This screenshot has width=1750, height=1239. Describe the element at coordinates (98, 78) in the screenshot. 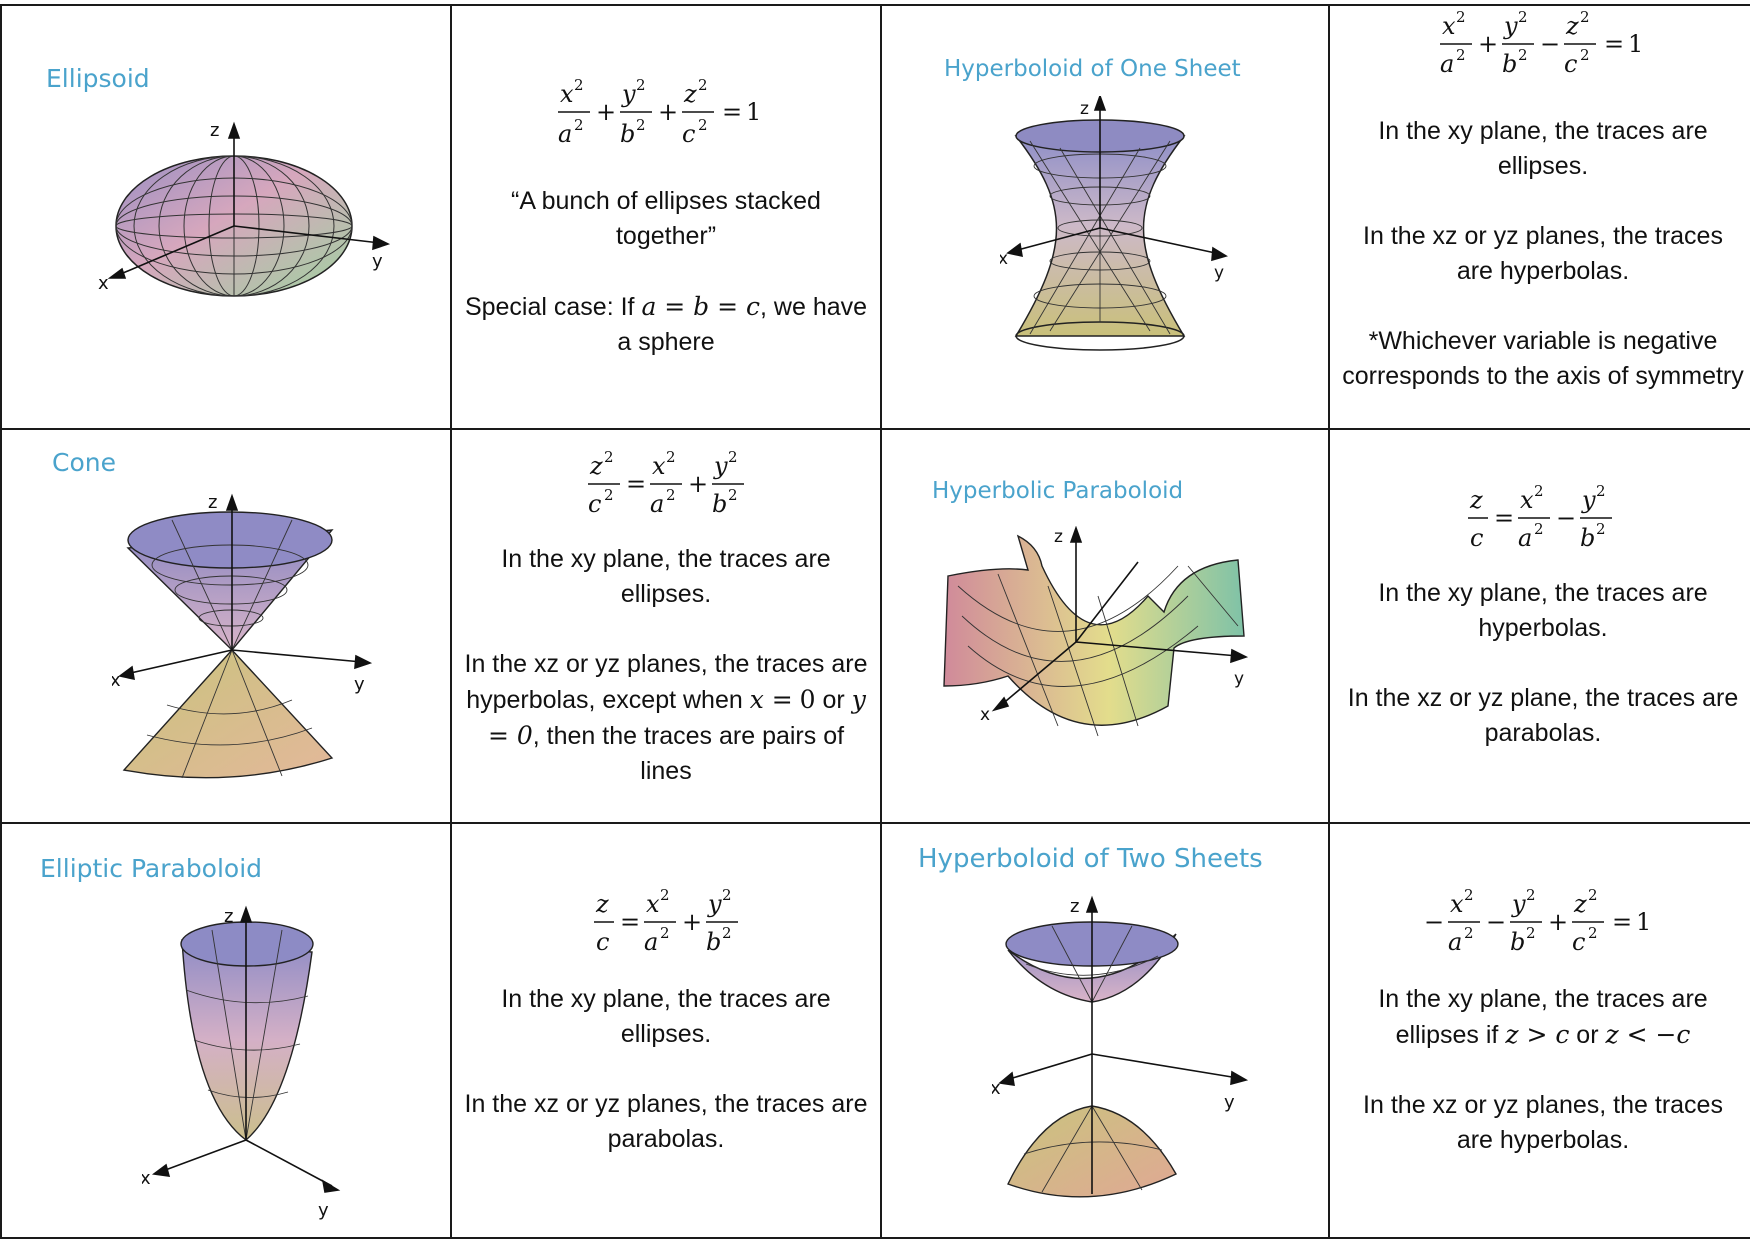

I see `ellipsoid-title: Ellipsoid` at that location.